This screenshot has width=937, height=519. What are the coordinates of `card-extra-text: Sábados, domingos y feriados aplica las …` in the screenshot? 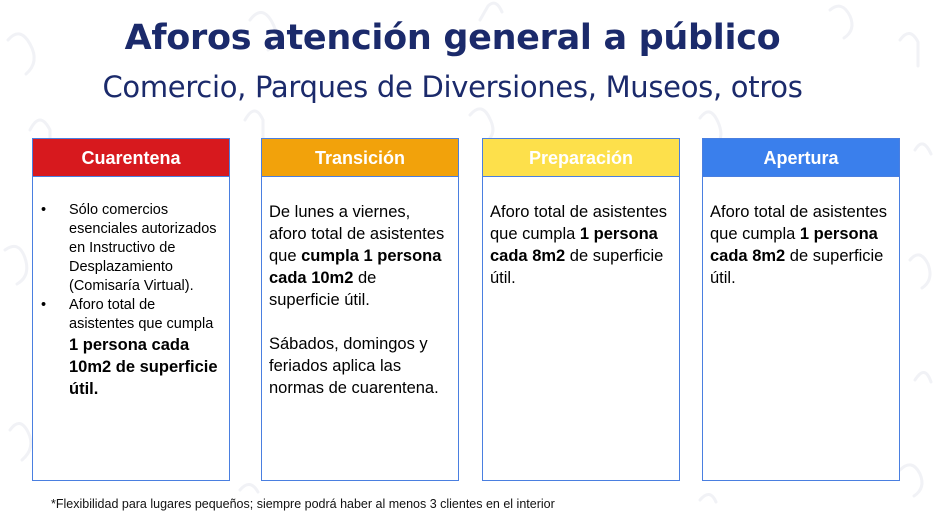 It's located at (354, 366).